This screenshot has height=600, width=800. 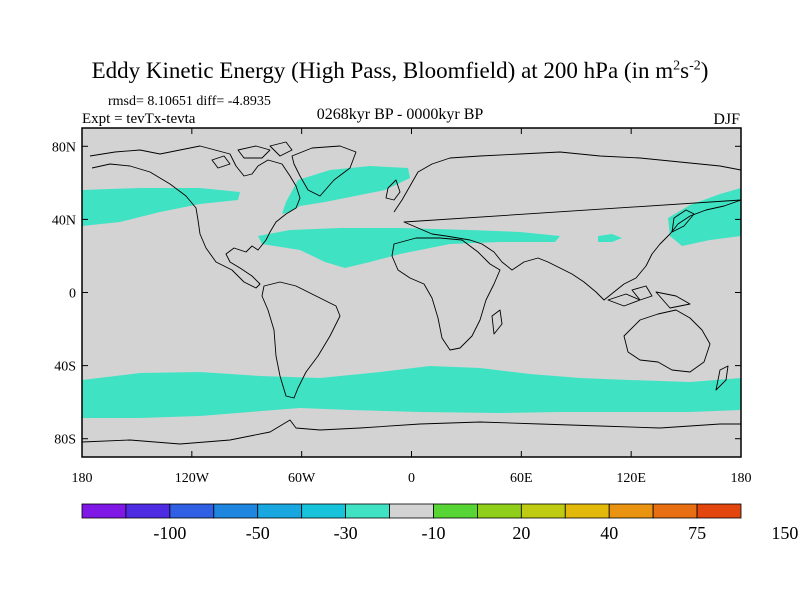 I want to click on colorbar: -100 -50 -30 -10 20 40 75 150, so click(x=439, y=523).